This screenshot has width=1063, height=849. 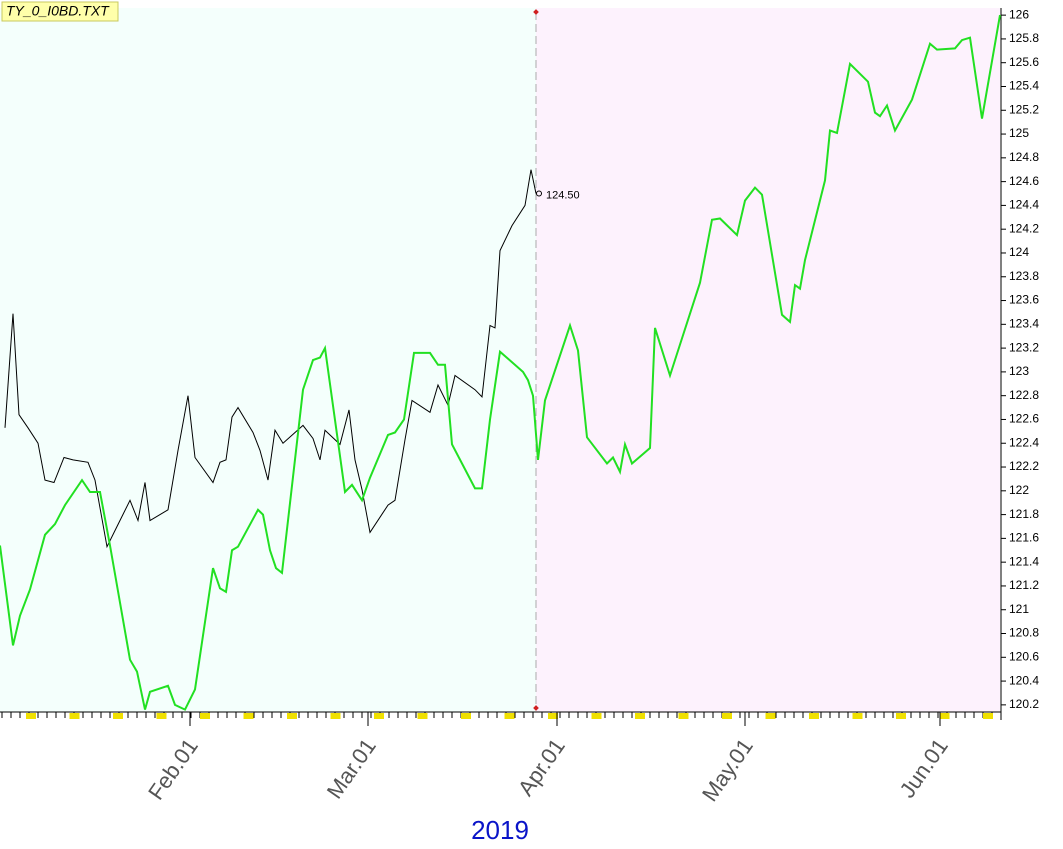 What do you see at coordinates (1024, 585) in the screenshot?
I see `y-tick-label: 121.2` at bounding box center [1024, 585].